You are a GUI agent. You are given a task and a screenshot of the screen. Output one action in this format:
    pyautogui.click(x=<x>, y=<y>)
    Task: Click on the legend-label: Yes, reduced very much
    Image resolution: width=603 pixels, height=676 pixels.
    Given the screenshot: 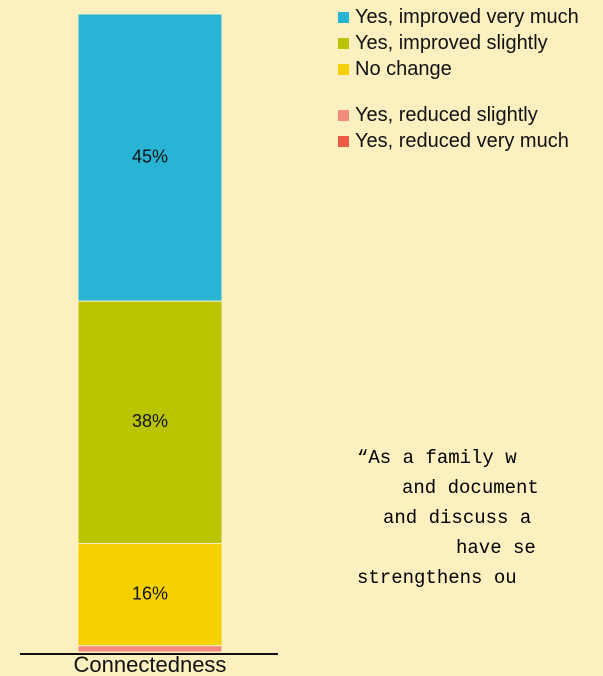 What is the action you would take?
    pyautogui.click(x=462, y=141)
    